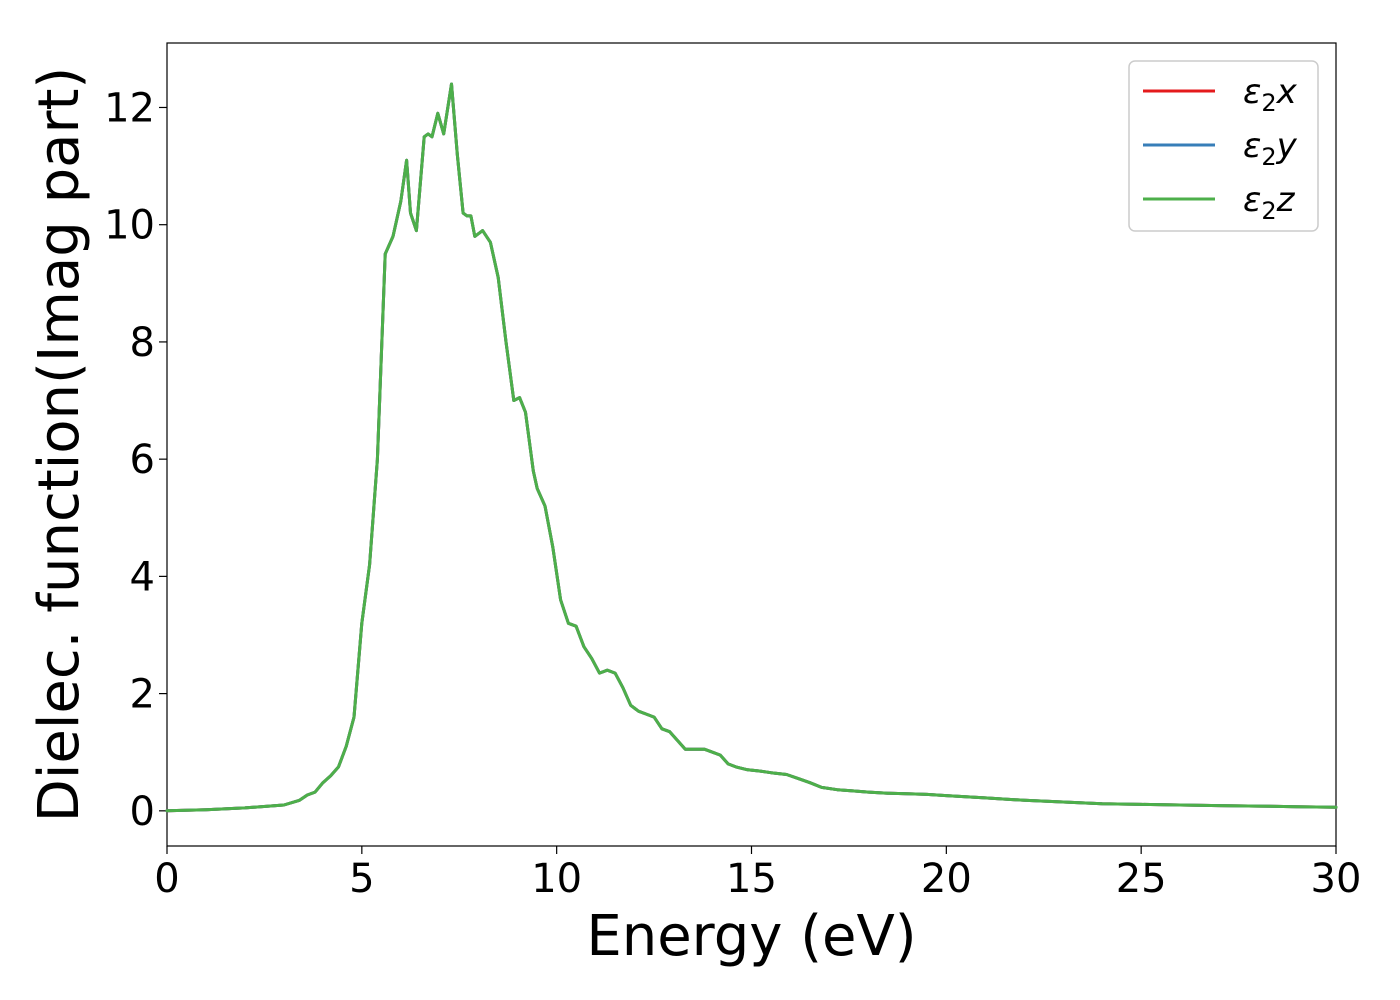  I want to click on legend: ε2x ε2y ε2z, so click(1223, 146).